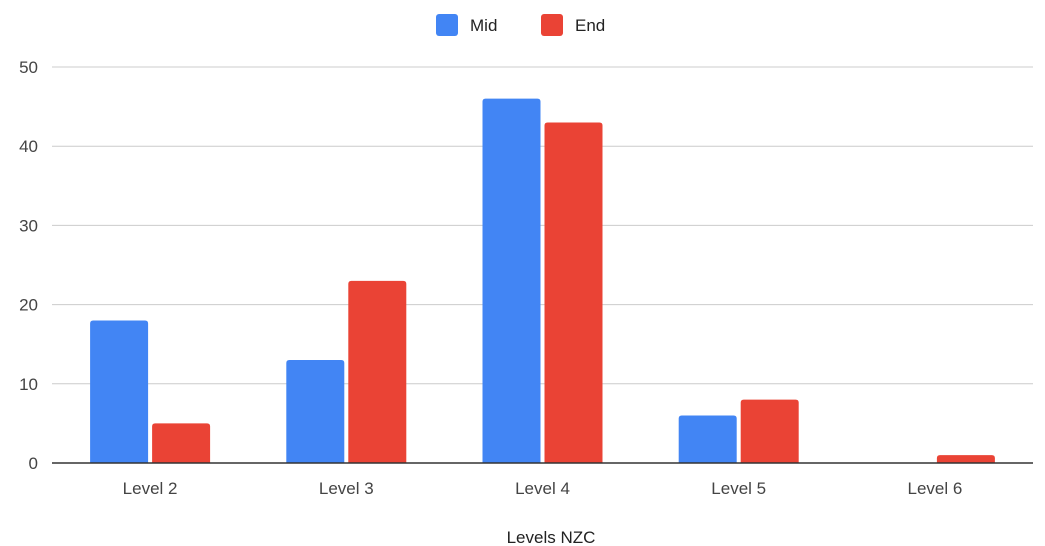  Describe the element at coordinates (552, 25) in the screenshot. I see `legend-swatch-end` at that location.